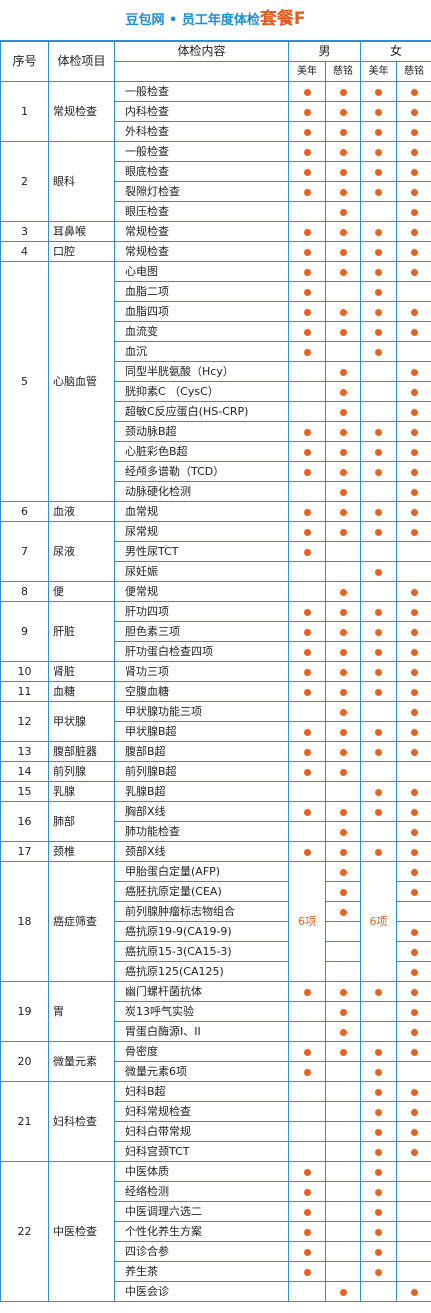 Image resolution: width=431 pixels, height=1313 pixels. I want to click on row-content: 常规检查, so click(201, 251).